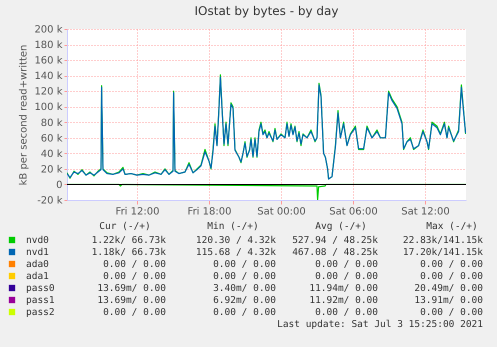  Describe the element at coordinates (48, 76) in the screenshot. I see `y-tick-label: 140 k` at that location.